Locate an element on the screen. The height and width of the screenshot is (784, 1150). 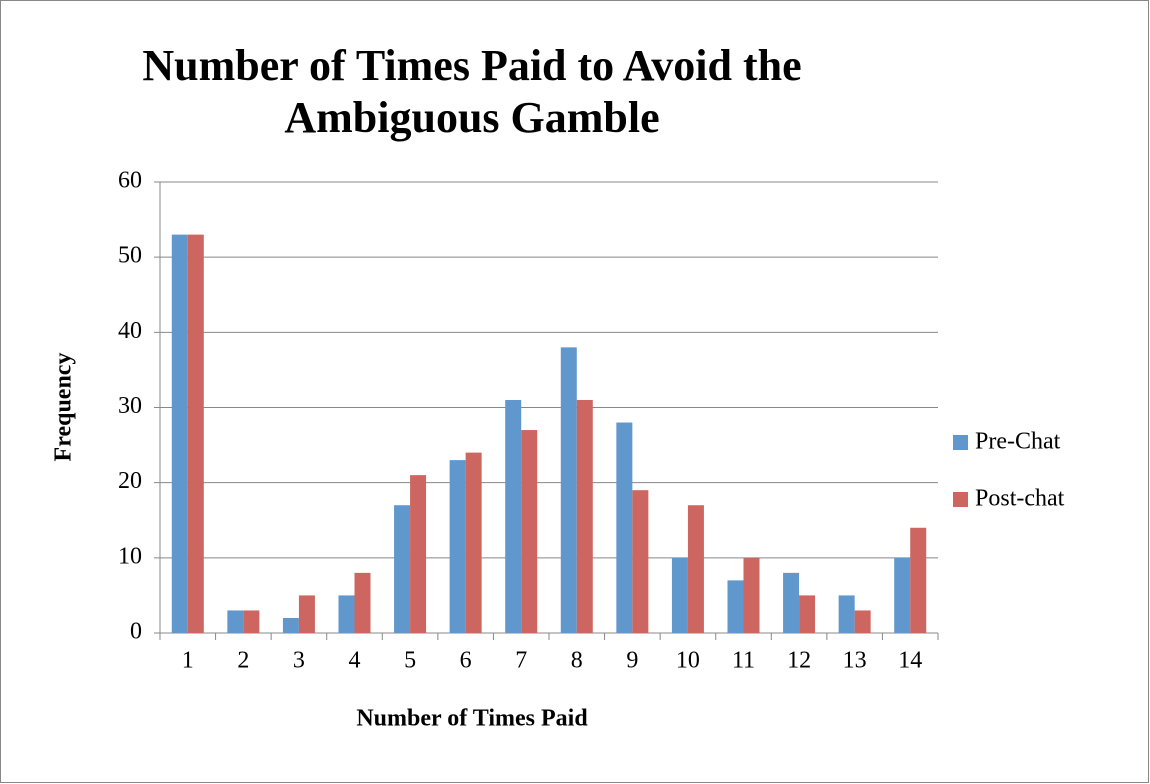
x-tick-label: 3 is located at coordinates (299, 661).